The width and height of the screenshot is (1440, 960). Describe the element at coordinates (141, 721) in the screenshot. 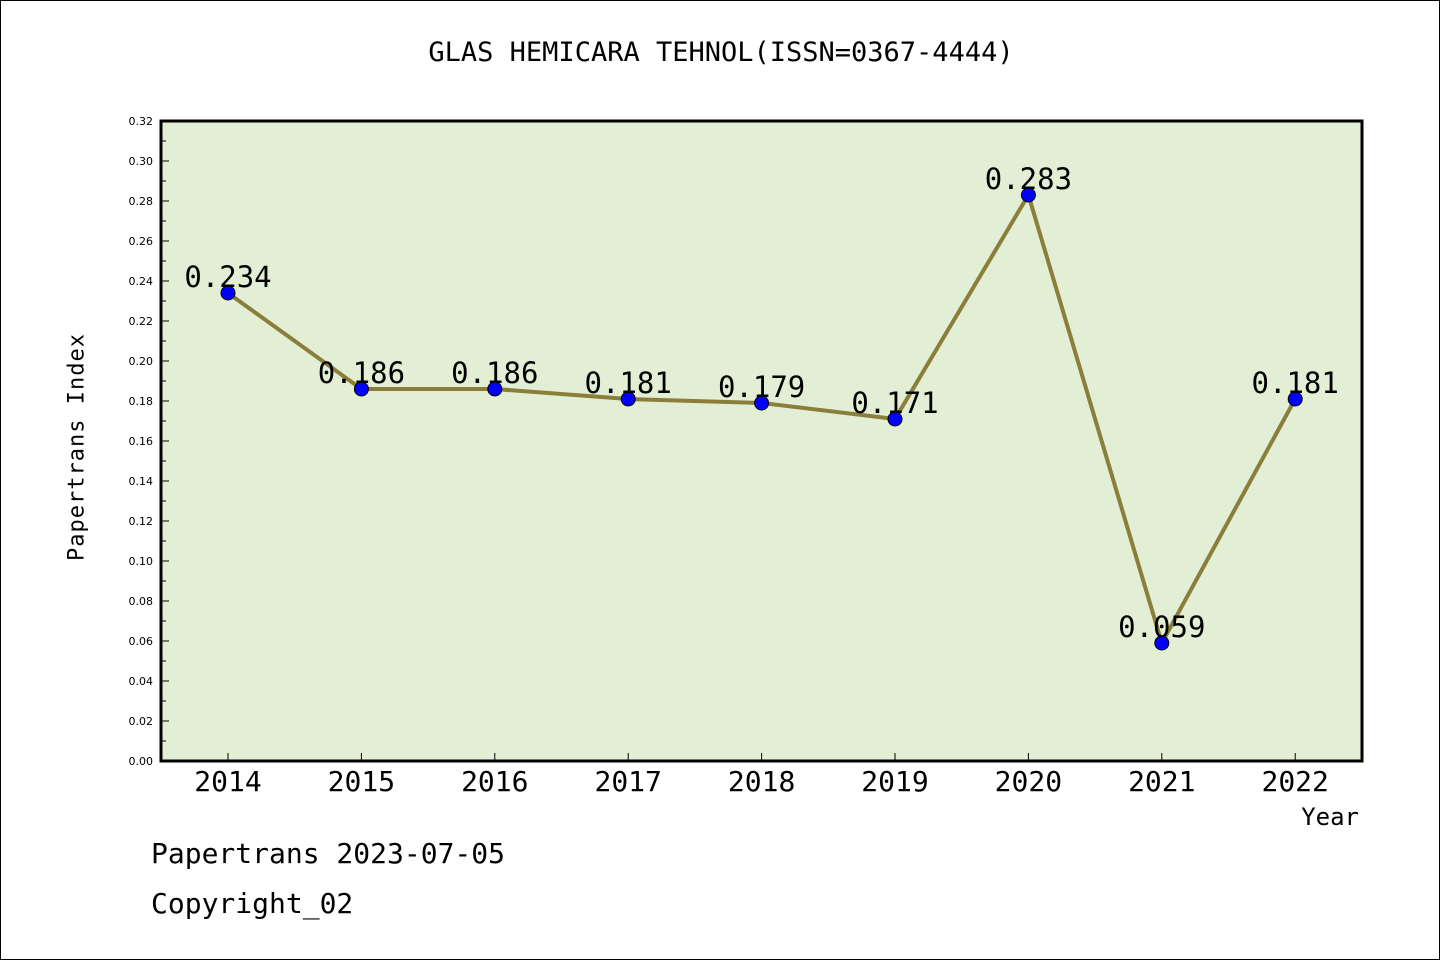

I see `y-tick-label: 0.02` at that location.